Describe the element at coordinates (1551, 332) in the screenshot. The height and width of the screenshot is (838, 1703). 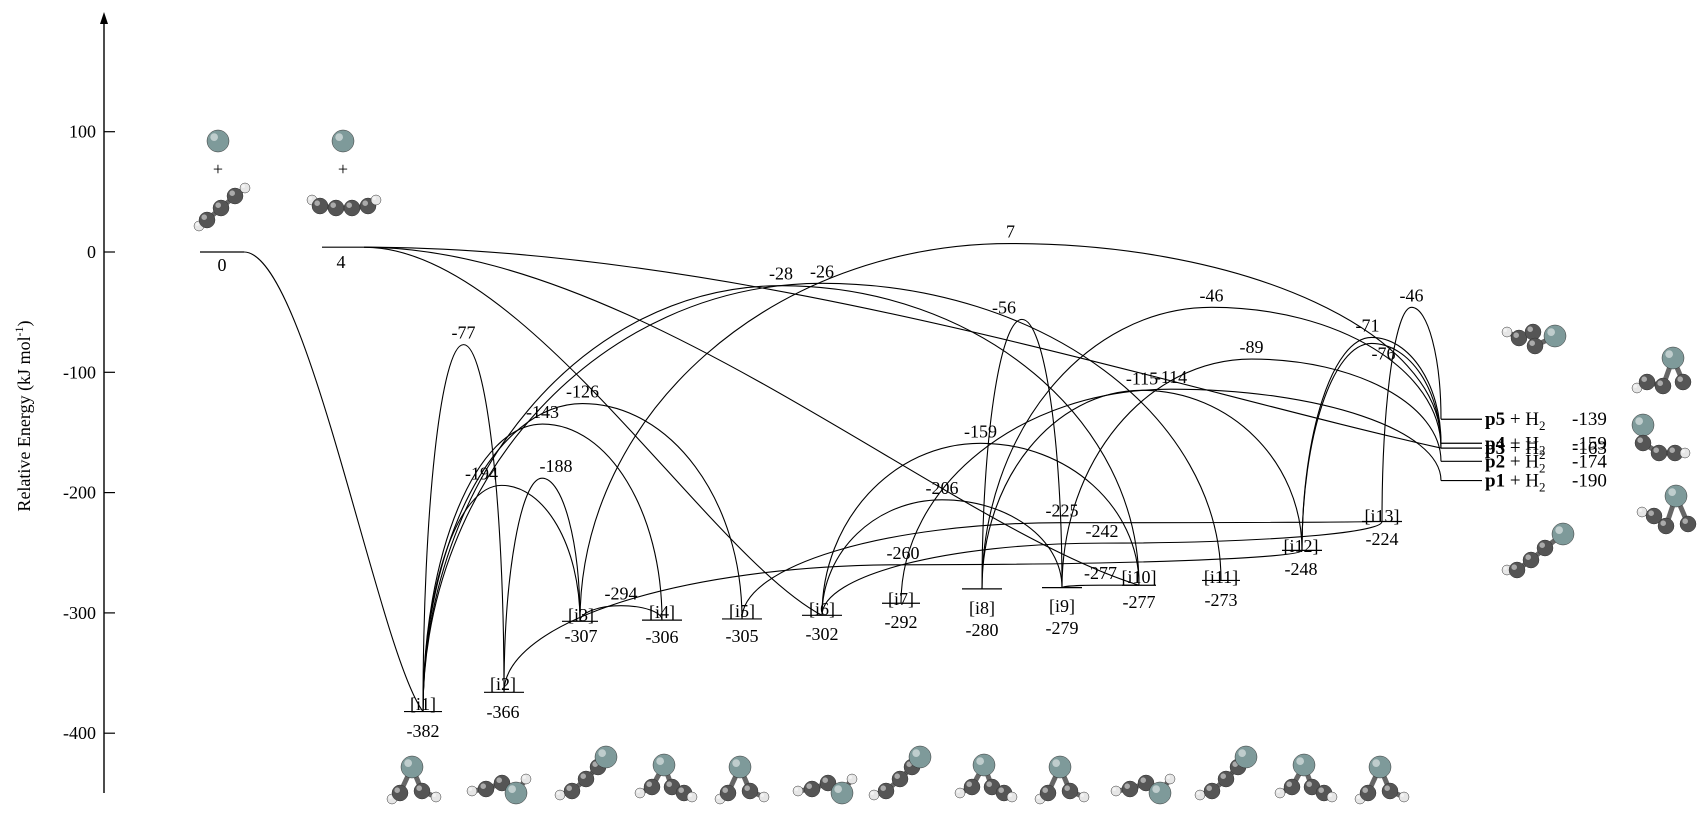
I see `structure-p5-atom-shine` at that location.